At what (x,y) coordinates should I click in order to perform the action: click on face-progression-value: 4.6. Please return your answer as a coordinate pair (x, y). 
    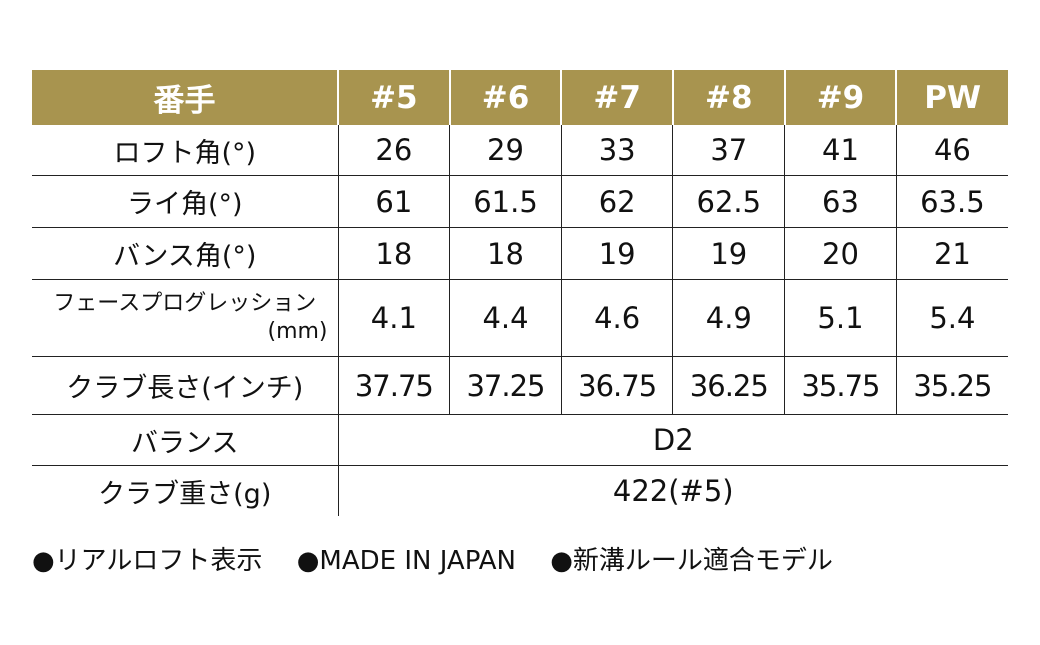
    Looking at the image, I should click on (616, 318).